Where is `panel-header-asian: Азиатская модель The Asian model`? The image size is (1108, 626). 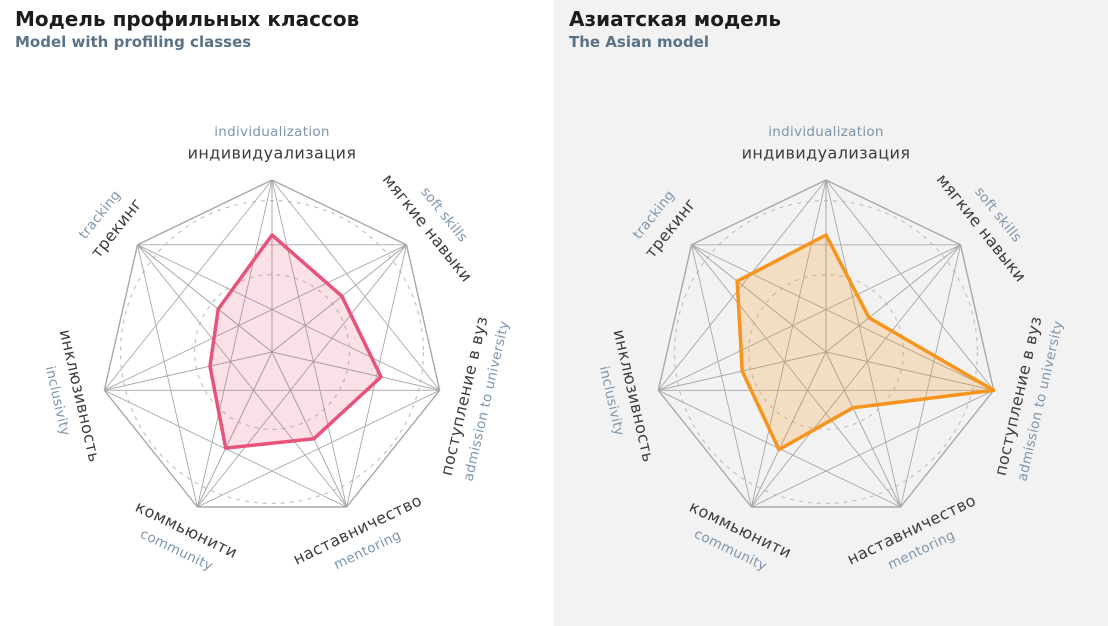 panel-header-asian: Азиатская модель The Asian model is located at coordinates (675, 29).